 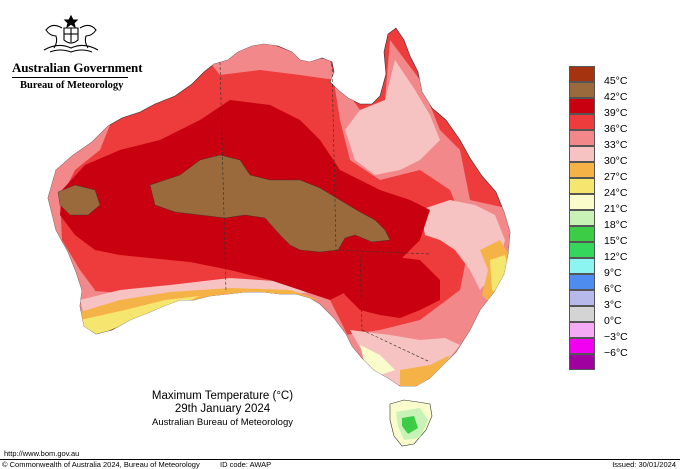 I want to click on legend-label: 0°C, so click(x=613, y=321).